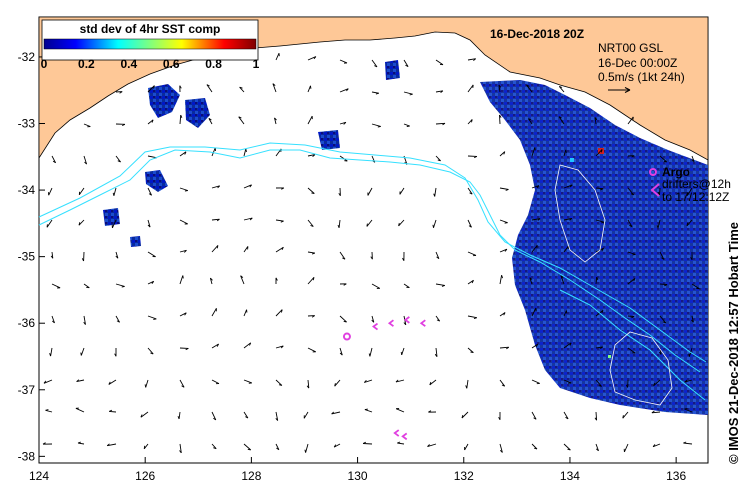 The image size is (749, 496). I want to click on colorbar-tick-label: 0.6, so click(171, 64).